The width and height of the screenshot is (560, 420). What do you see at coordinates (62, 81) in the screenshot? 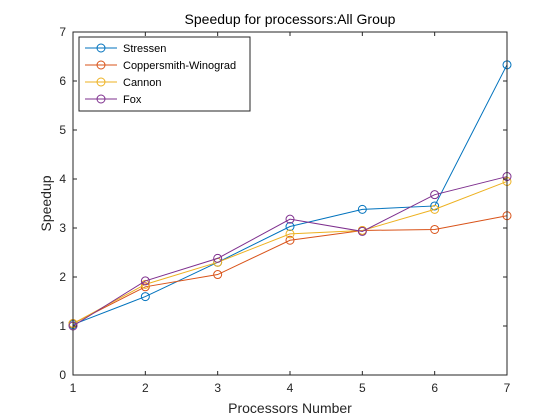
I see `y-tick-label: 6` at bounding box center [62, 81].